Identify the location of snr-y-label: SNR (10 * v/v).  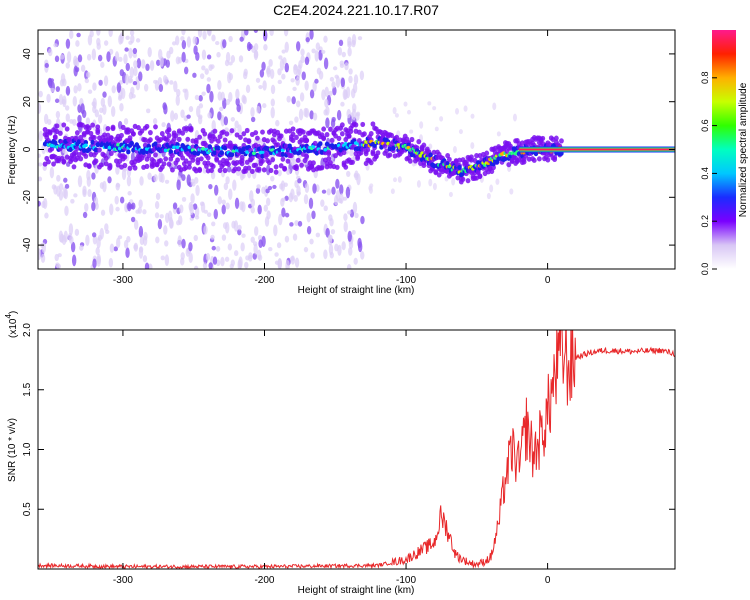
(12, 450).